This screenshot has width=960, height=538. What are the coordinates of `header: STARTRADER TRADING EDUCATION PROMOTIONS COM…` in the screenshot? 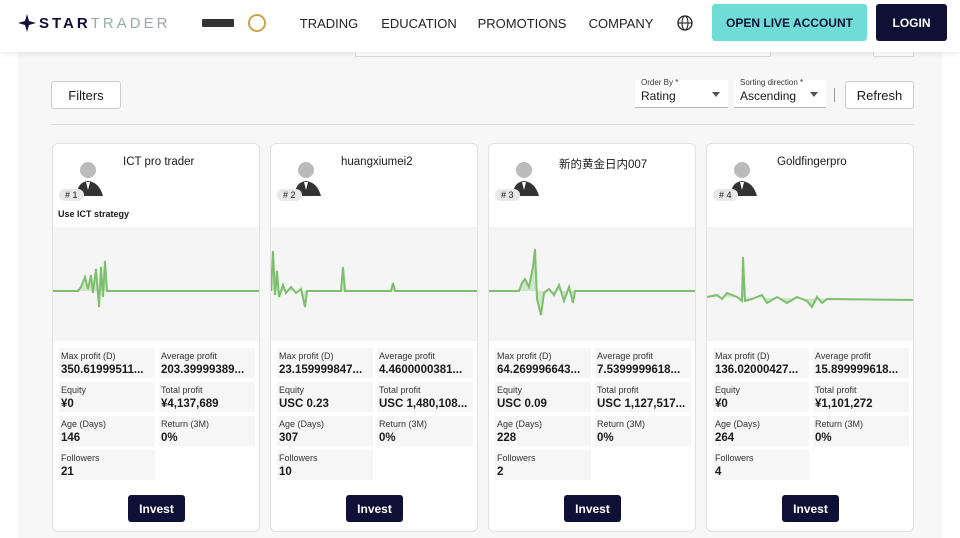 It's located at (480, 26).